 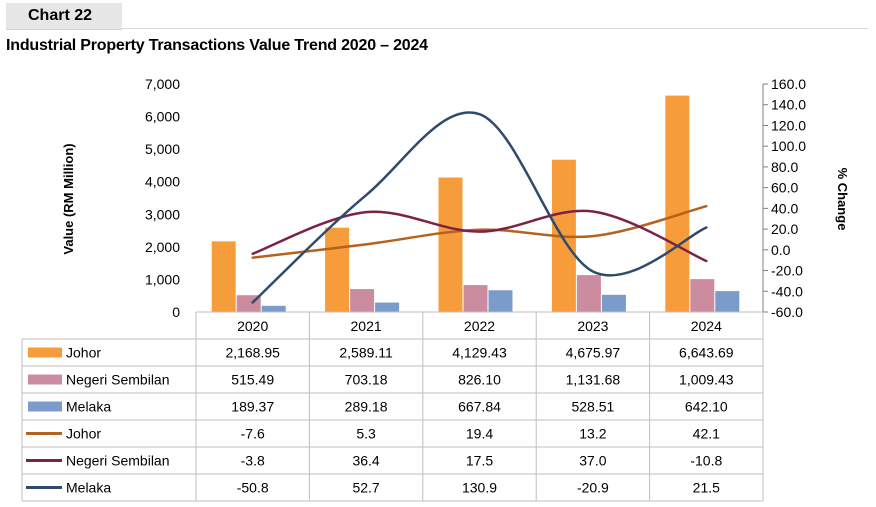 I want to click on table-cell: 17.5, so click(x=479, y=461).